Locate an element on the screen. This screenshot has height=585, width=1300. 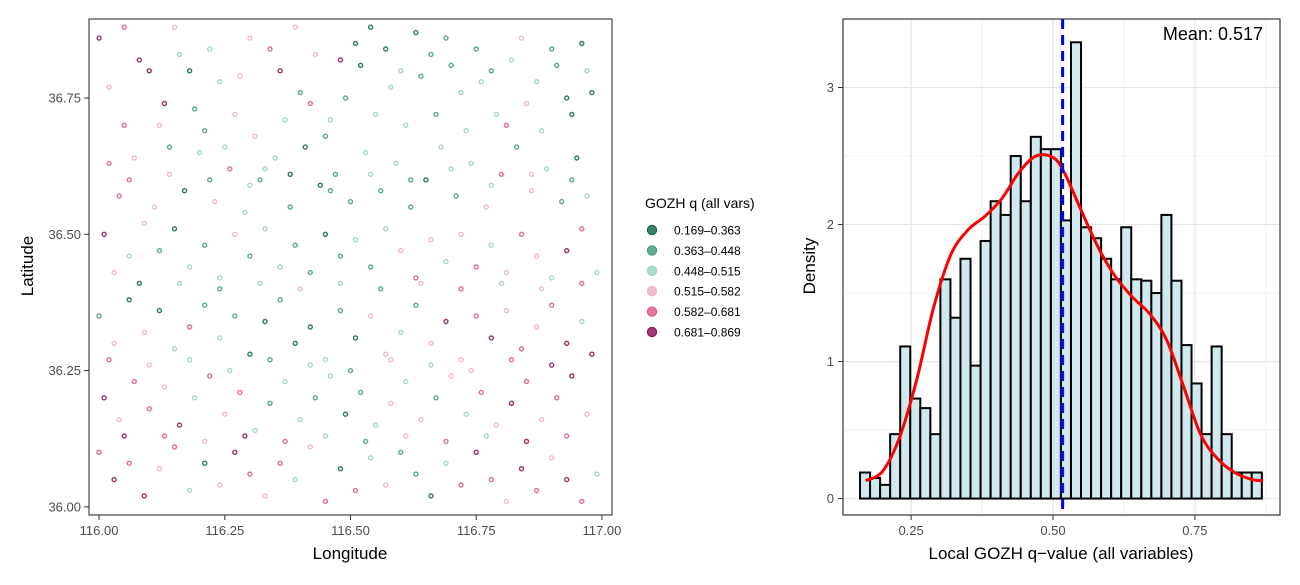
legend-label-0: 0.169–0.363 is located at coordinates (707, 231).